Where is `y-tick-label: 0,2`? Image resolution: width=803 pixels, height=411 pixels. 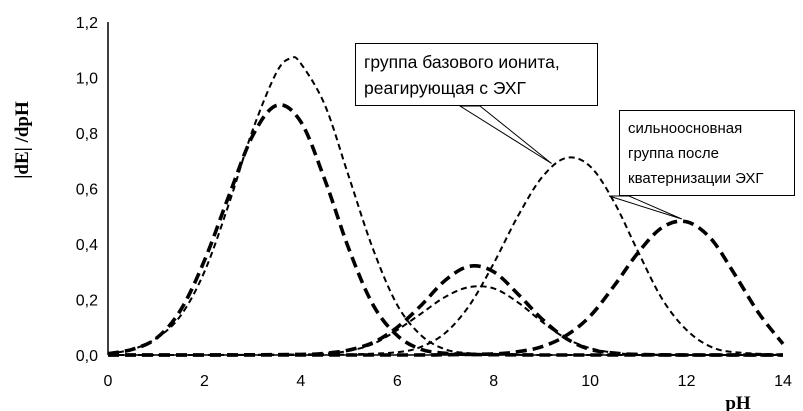
y-tick-label: 0,2 is located at coordinates (87, 301).